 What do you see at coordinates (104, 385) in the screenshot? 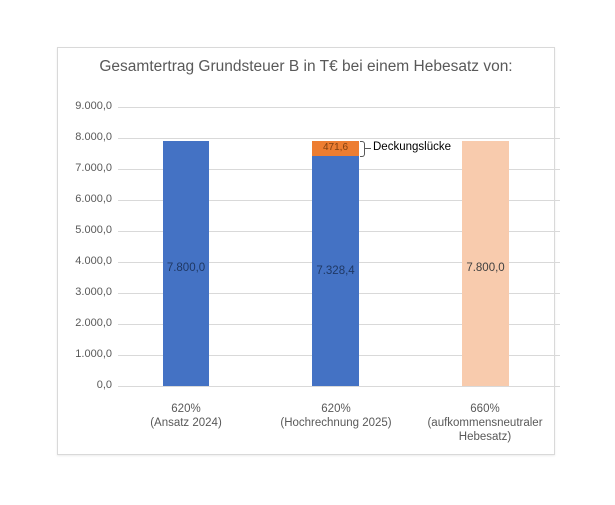
I see `y-tick-0: 0,0` at bounding box center [104, 385].